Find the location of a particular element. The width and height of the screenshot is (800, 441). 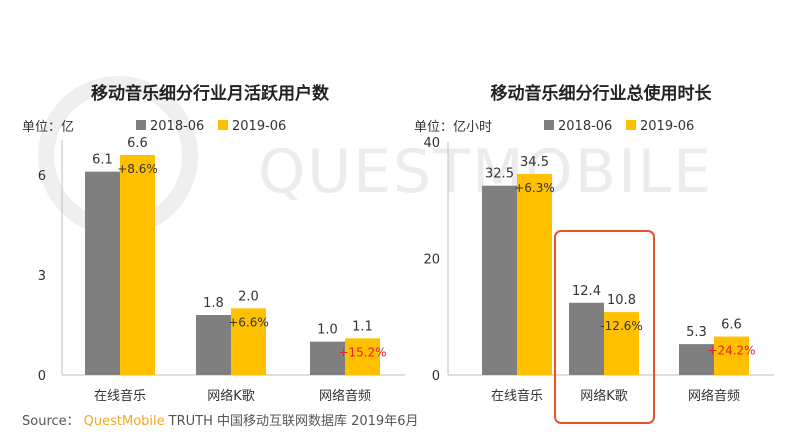

chart-right-title: 移动音乐细分行业总使用时长 is located at coordinates (602, 93).